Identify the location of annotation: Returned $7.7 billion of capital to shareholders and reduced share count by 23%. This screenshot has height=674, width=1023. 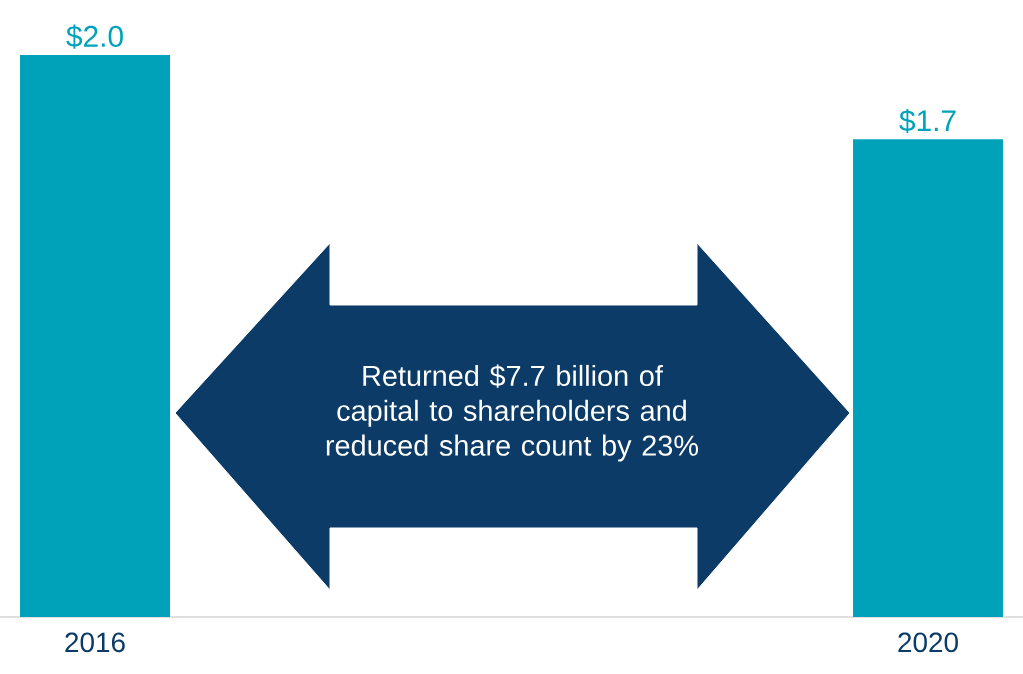
(512, 413).